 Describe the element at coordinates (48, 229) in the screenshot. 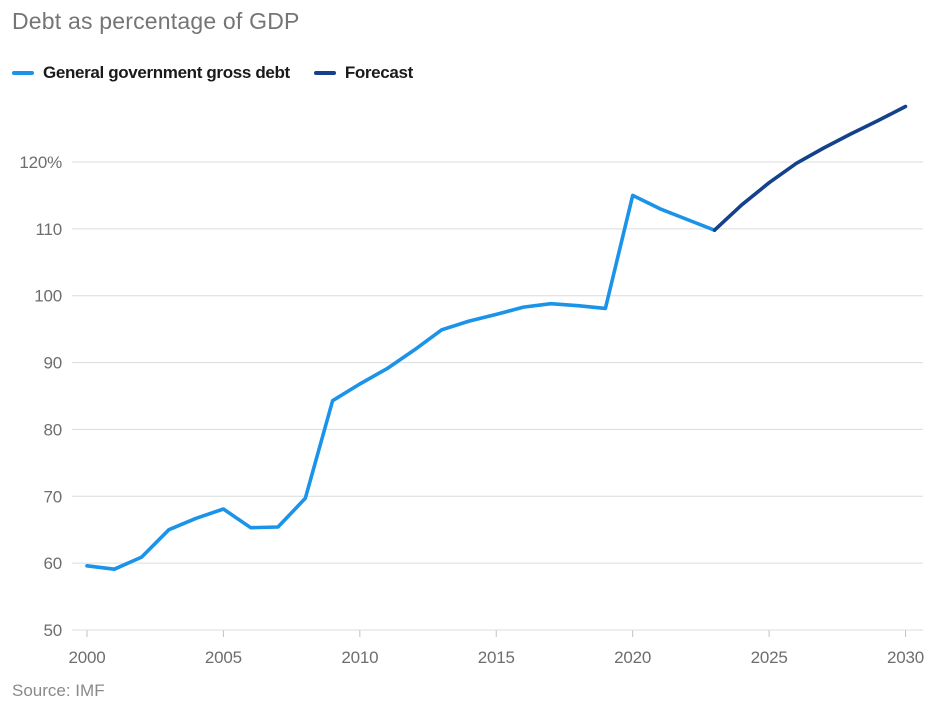

I see `y-axis-tick-label: 110` at that location.